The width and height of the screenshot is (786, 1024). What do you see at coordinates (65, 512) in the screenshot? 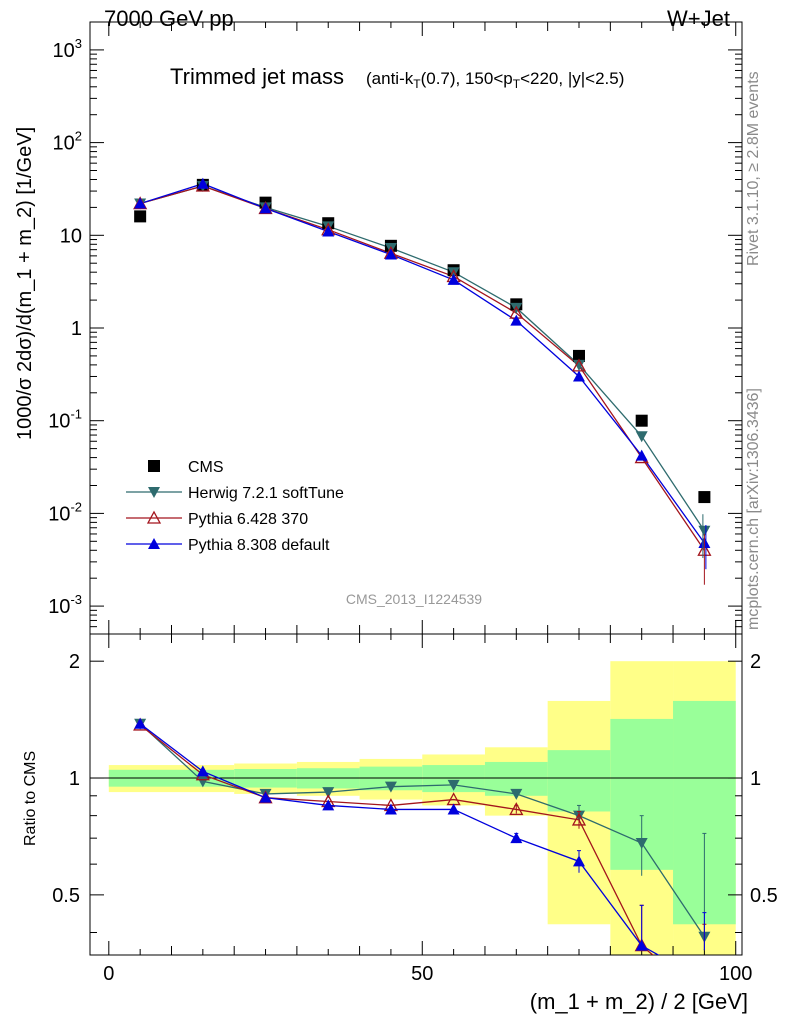
I see `y-tick-label: 10⁻²` at bounding box center [65, 512].